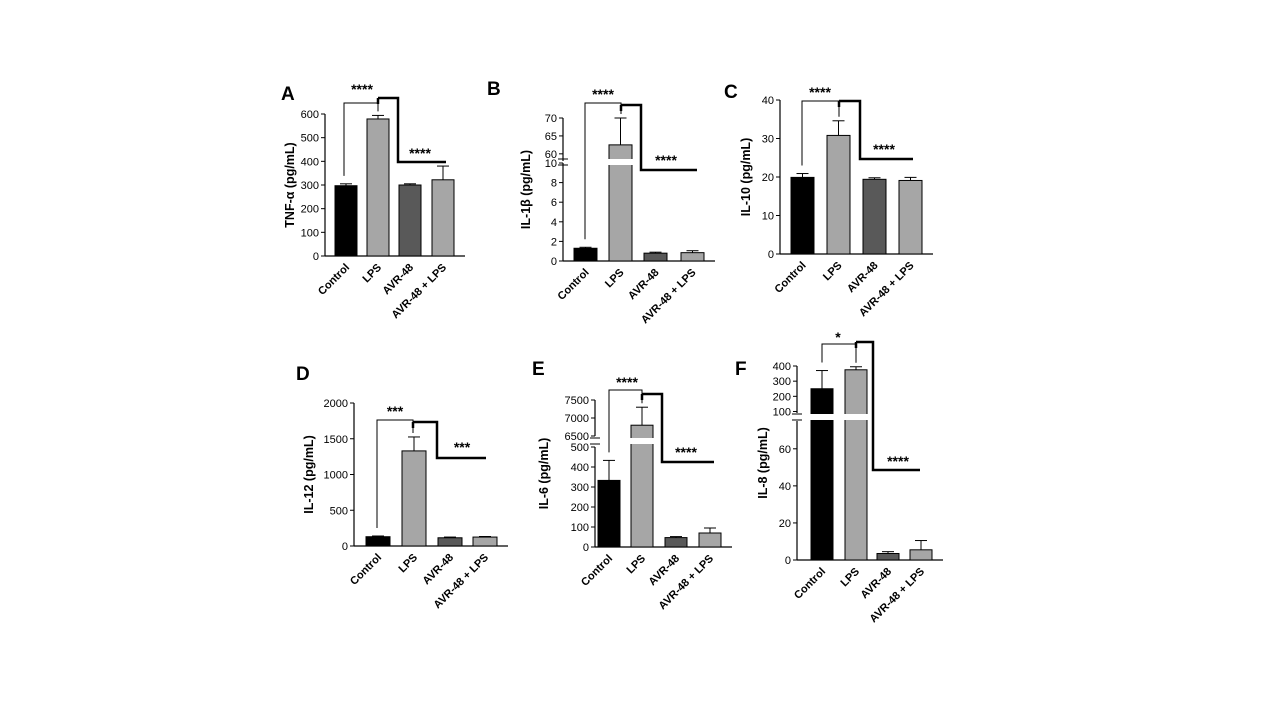  I want to click on panel-letter: D, so click(303, 374).